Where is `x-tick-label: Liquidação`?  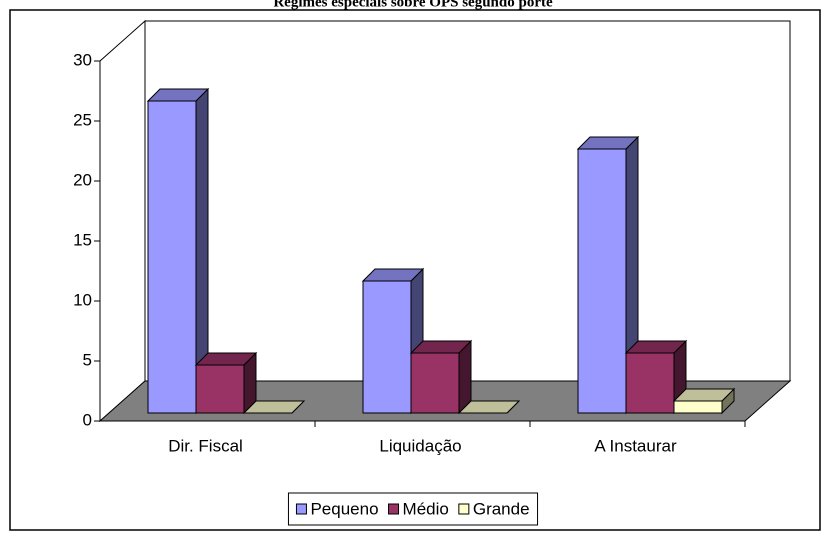
x-tick-label: Liquidação is located at coordinates (420, 445).